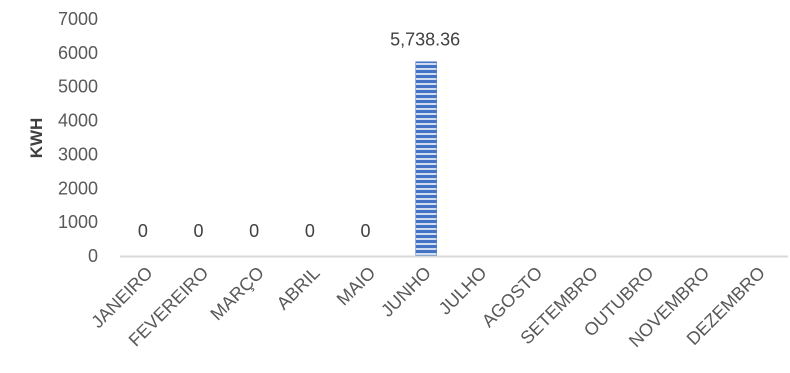  I want to click on x-tick-label: JUNHO, so click(406, 292).